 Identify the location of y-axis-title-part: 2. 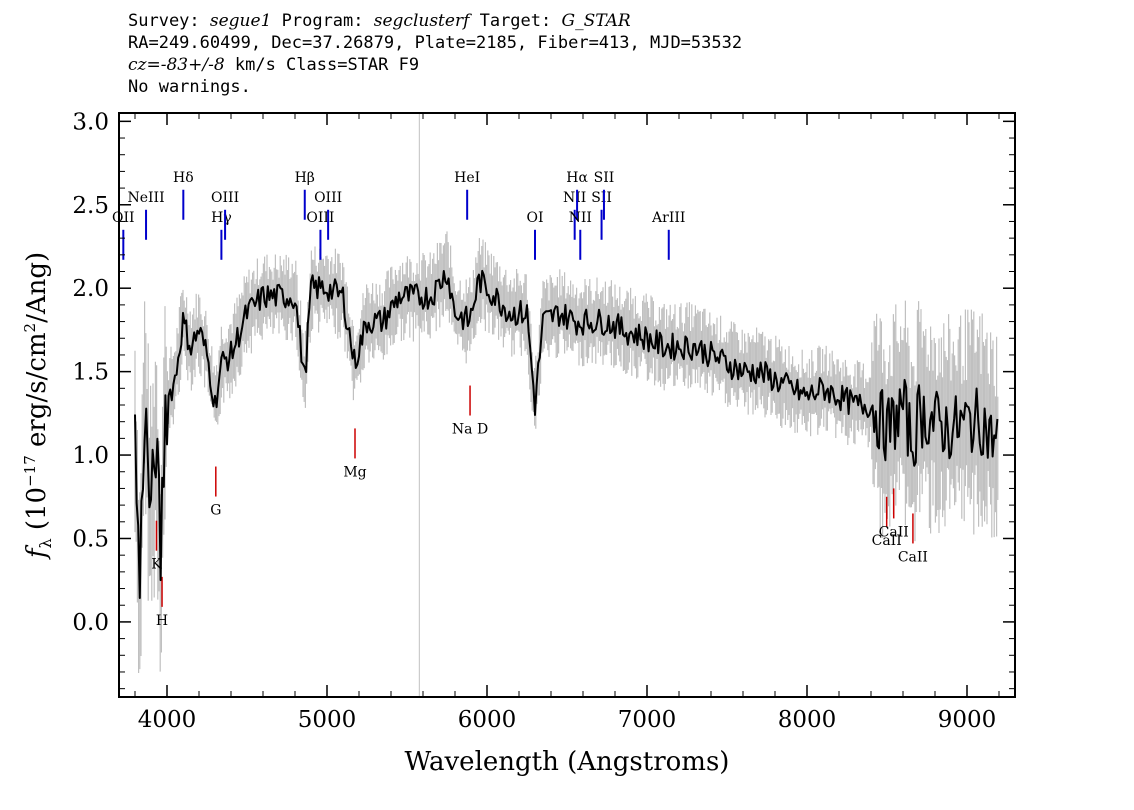
(30, 328).